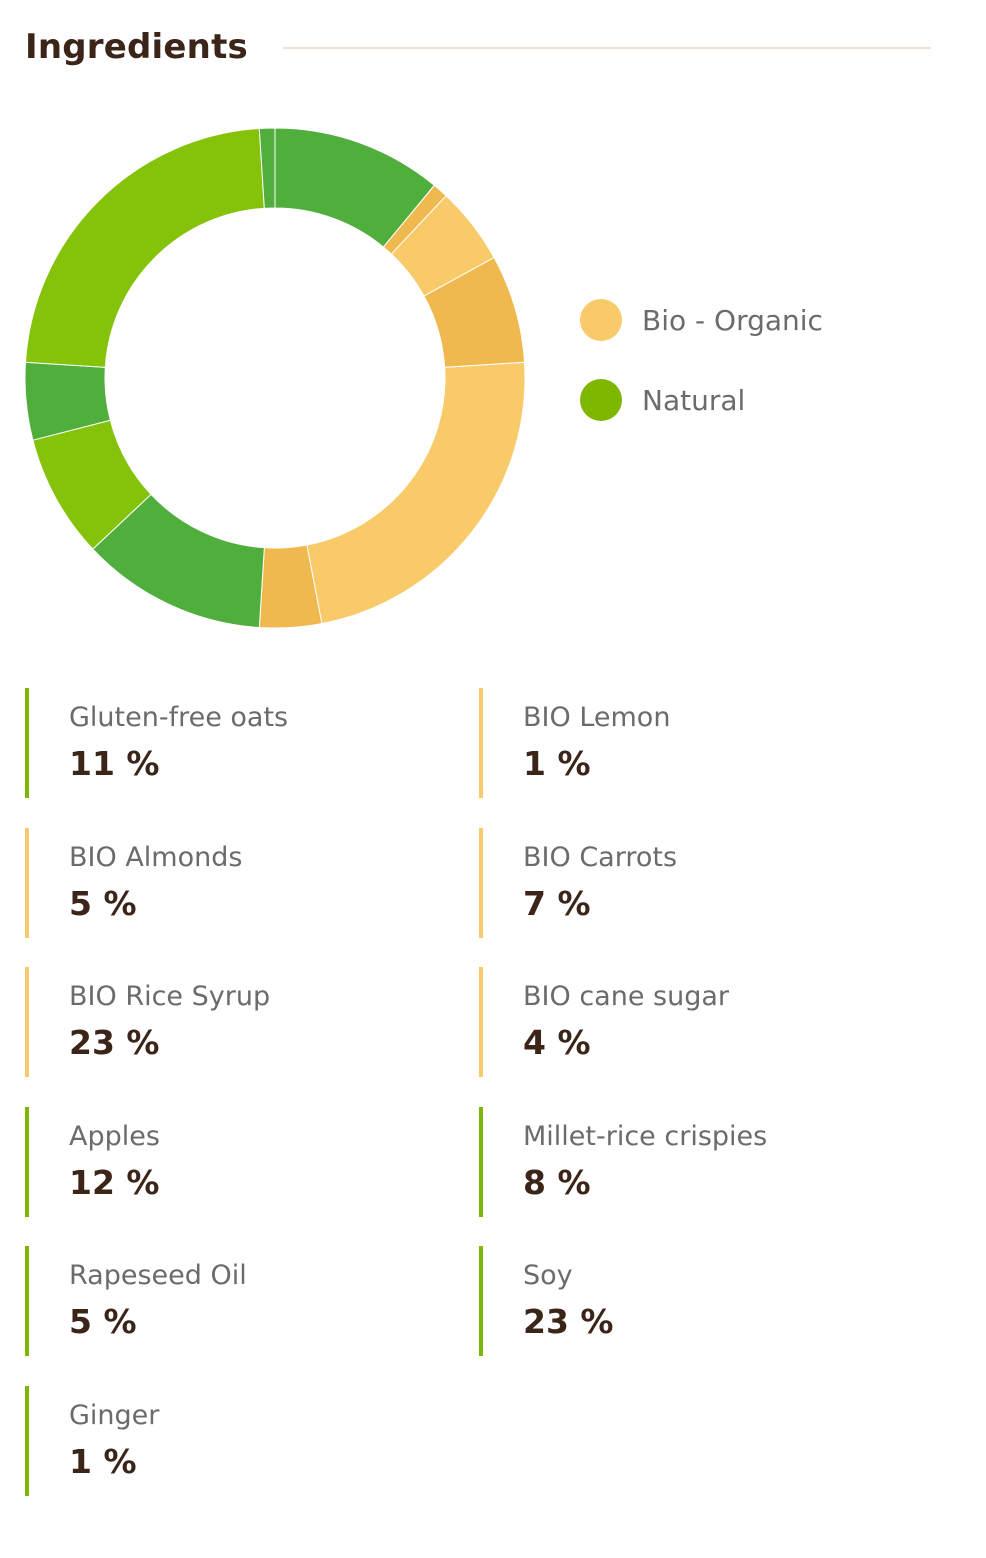  Describe the element at coordinates (158, 1276) in the screenshot. I see `ingredient-name: Rapeseed Oil` at that location.